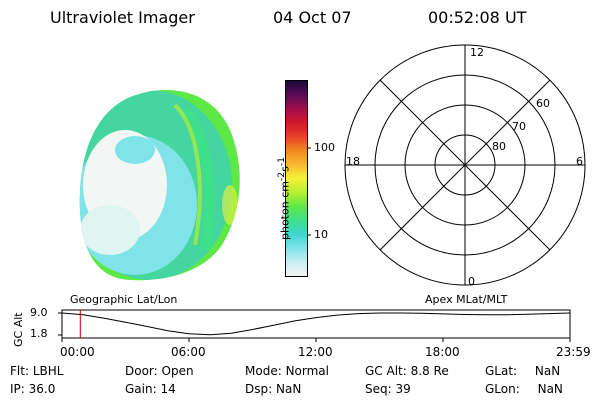  What do you see at coordinates (159, 371) in the screenshot?
I see `door-field: Door: Open` at bounding box center [159, 371].